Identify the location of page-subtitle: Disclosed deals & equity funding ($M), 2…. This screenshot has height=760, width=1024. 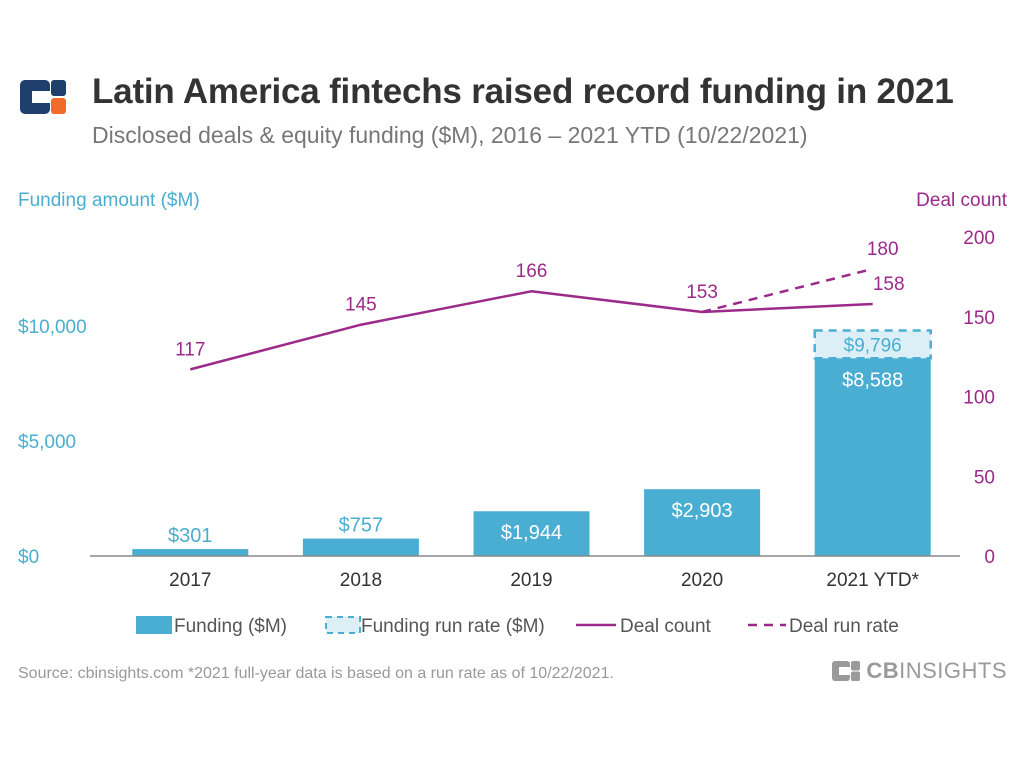
(450, 135).